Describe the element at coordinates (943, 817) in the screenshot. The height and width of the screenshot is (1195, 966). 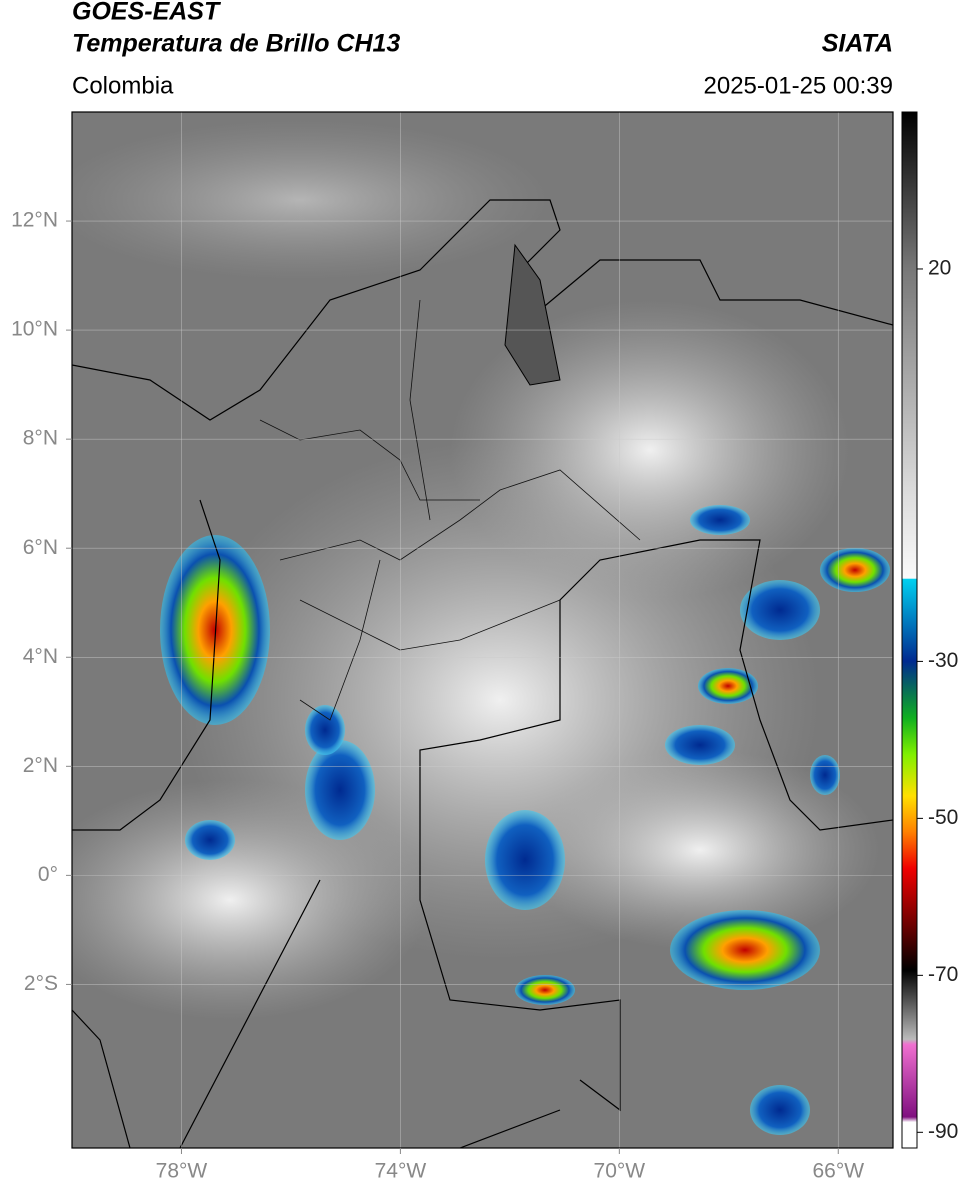
I see `colorbar-tick-label: -50` at that location.